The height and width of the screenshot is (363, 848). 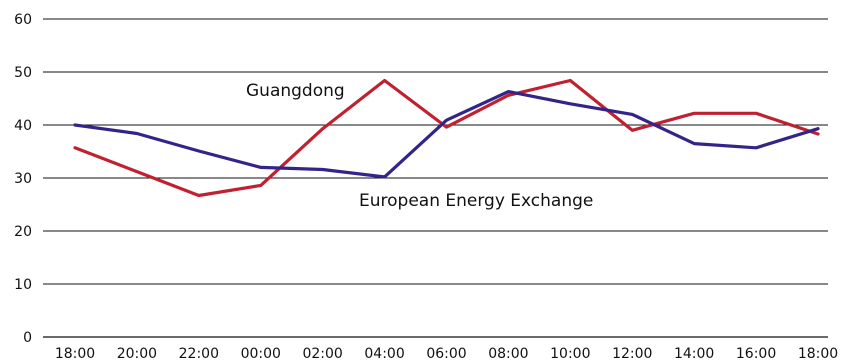 I want to click on x-tick-label: 00:00, so click(x=261, y=354).